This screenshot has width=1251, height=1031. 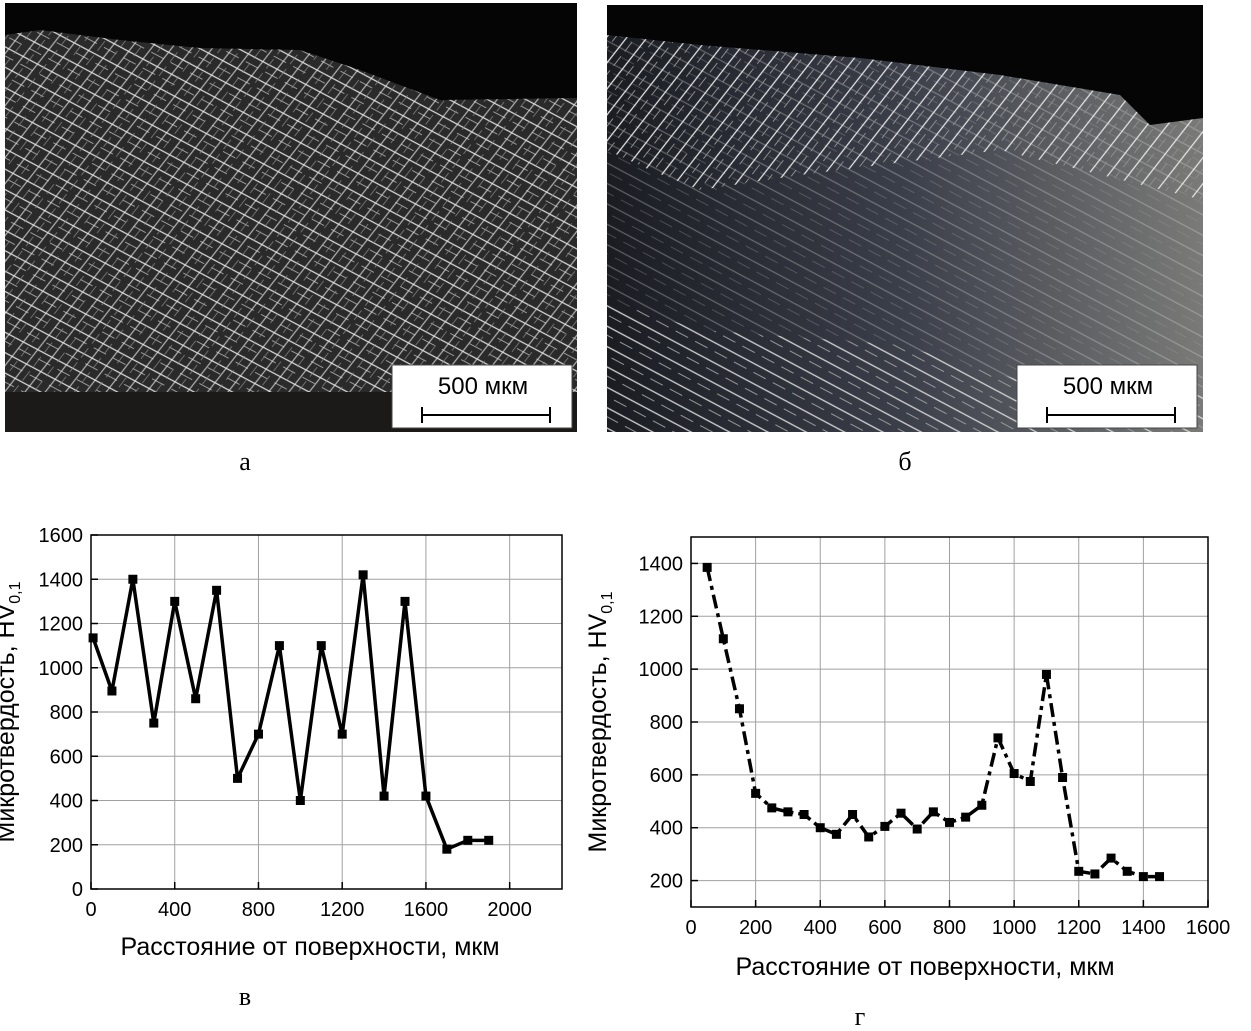 What do you see at coordinates (245, 996) in the screenshot?
I see `chart-caption: в` at bounding box center [245, 996].